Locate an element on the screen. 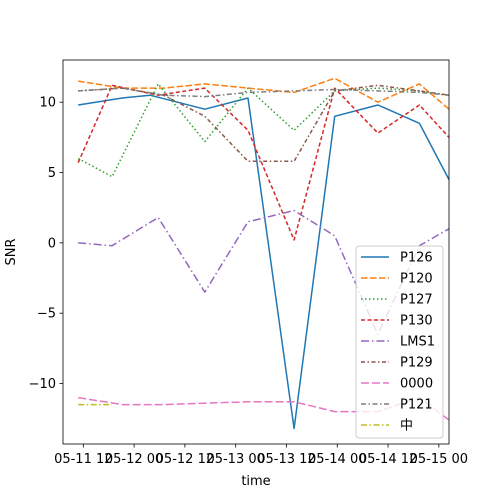  legend-label-0: P126 is located at coordinates (416, 258).